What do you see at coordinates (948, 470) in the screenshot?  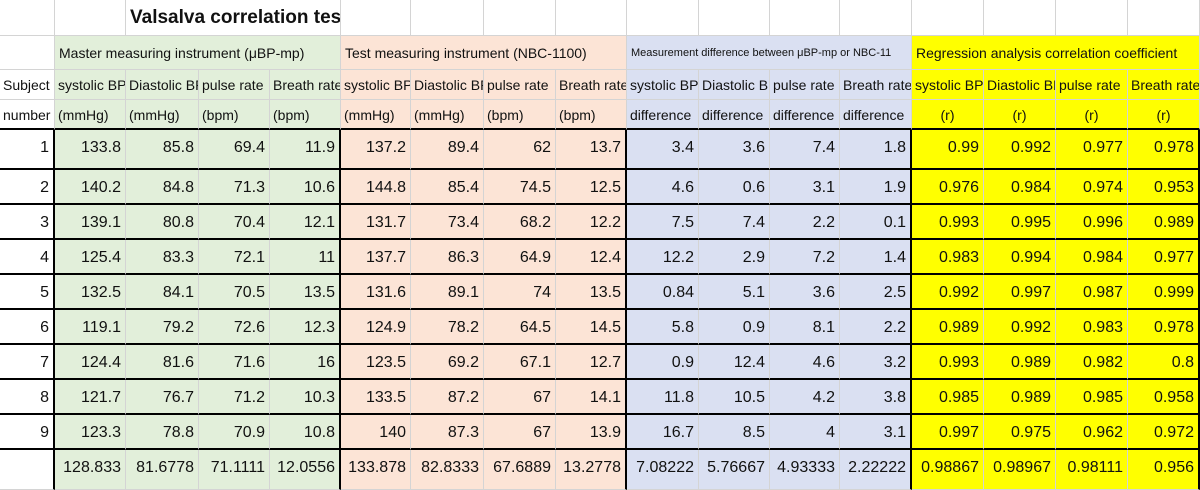 I see `average-cell: 0.98867` at bounding box center [948, 470].